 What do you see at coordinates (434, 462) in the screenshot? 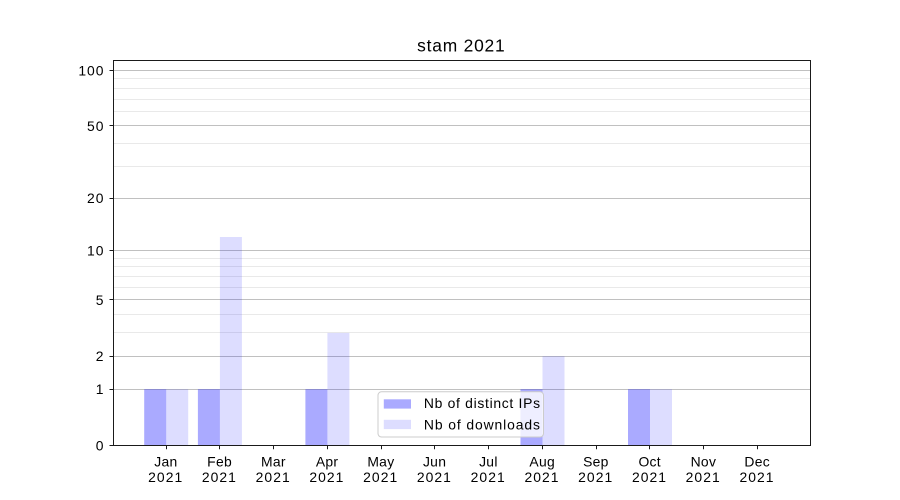
I see `svg-text: Jun` at bounding box center [434, 462].